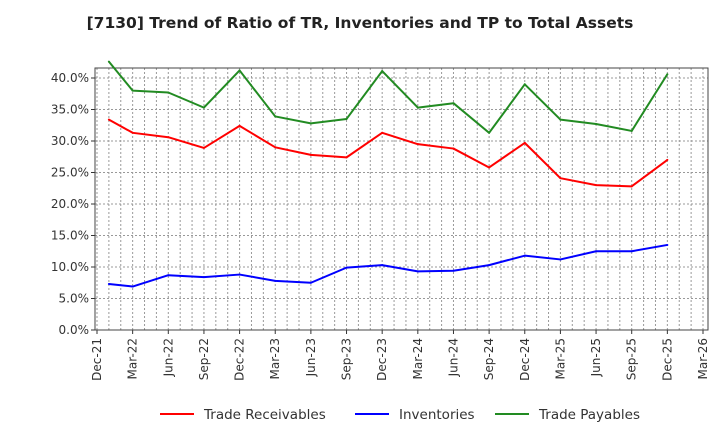 This screenshot has width=720, height=440. Describe the element at coordinates (74, 330) in the screenshot. I see `y-tick-label: 0.0%` at that location.